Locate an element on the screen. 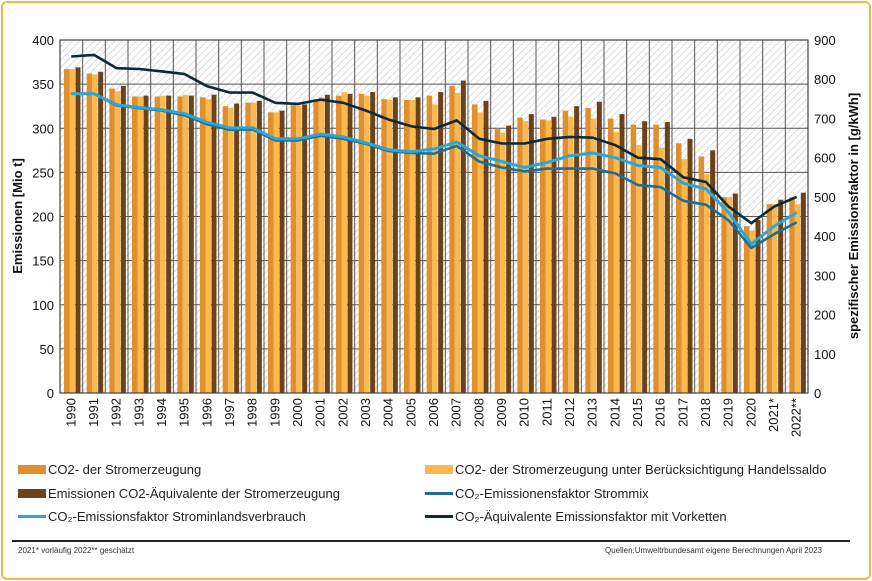 Image resolution: width=872 pixels, height=581 pixels. x-tick-label: 2017 is located at coordinates (682, 412).